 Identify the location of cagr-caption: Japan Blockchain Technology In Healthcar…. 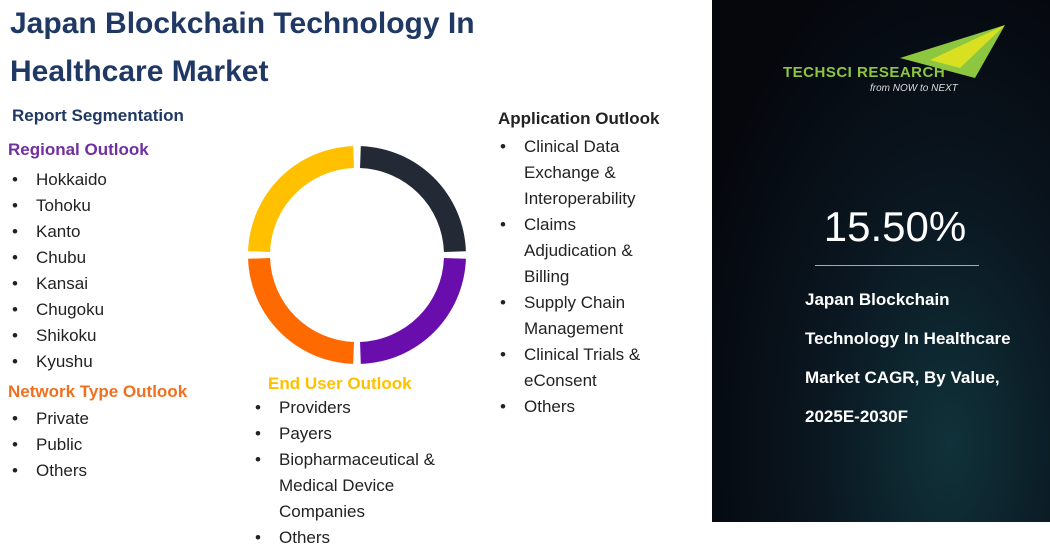
(908, 358).